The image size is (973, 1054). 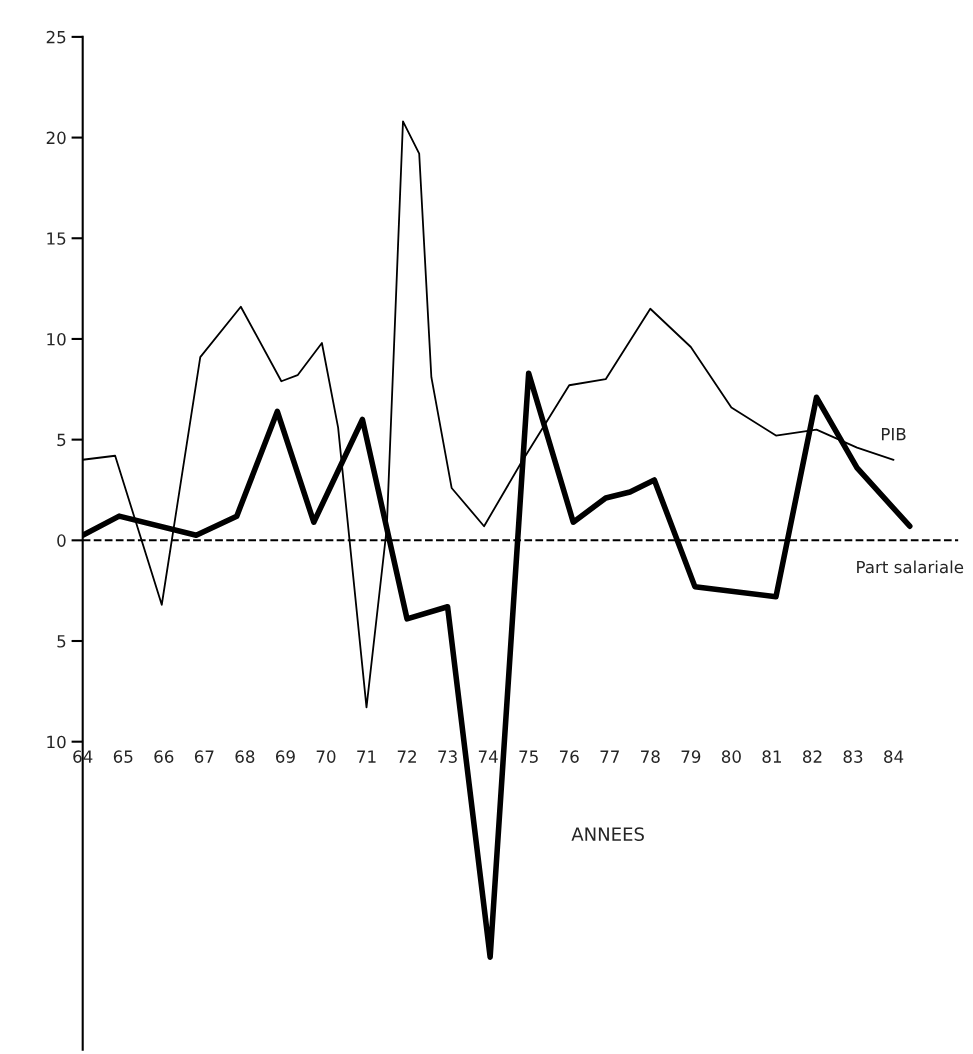 What do you see at coordinates (528, 756) in the screenshot?
I see `x-tick-label: 75` at bounding box center [528, 756].